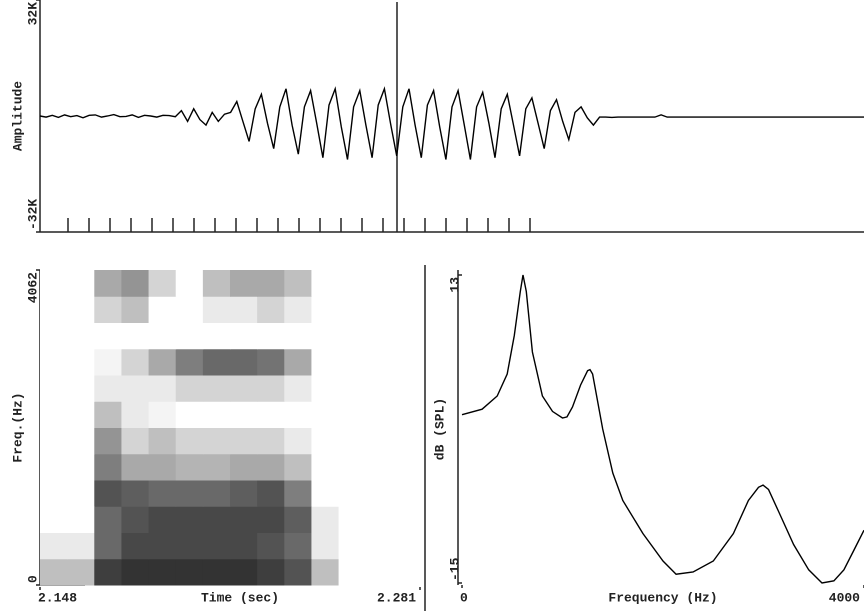 The image size is (864, 611). I want to click on x-tick-label: 4000, so click(844, 597).